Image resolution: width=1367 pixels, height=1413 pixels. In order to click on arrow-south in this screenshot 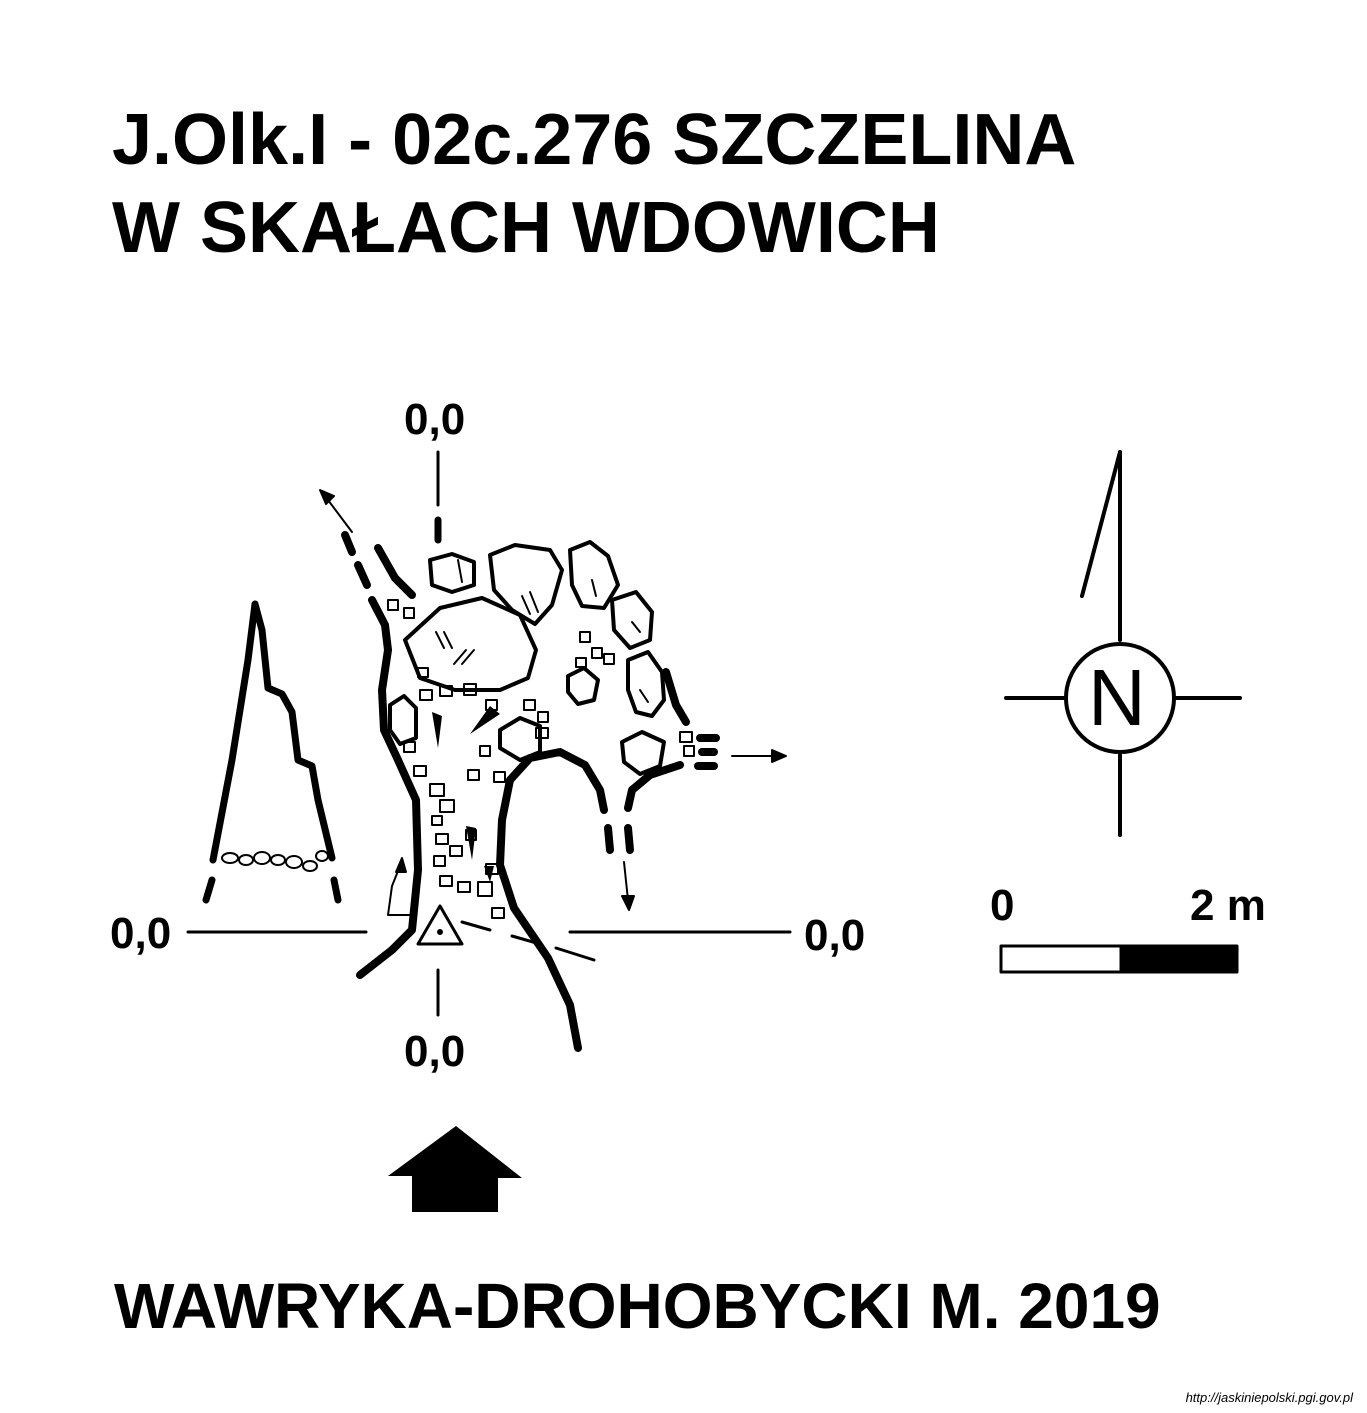, I will do `click(626, 881)`.